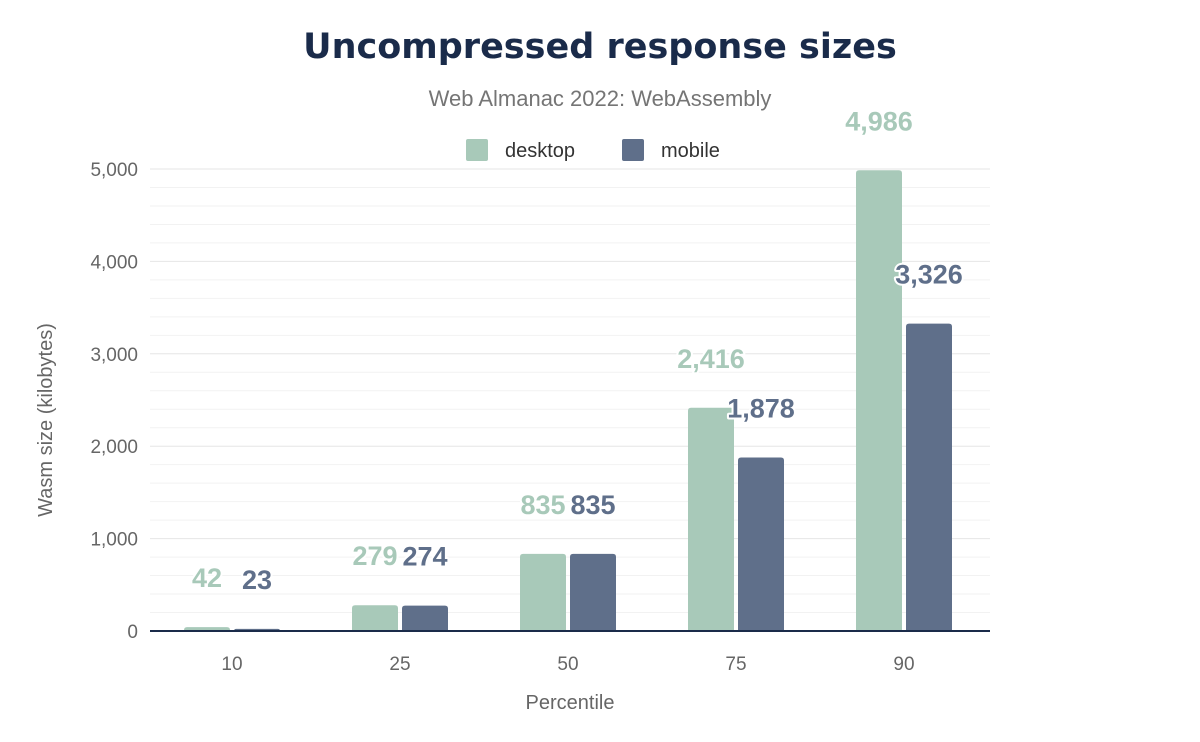 This screenshot has width=1200, height=742. Describe the element at coordinates (761, 408) in the screenshot. I see `data-label-mobile-75: 1,878` at that location.